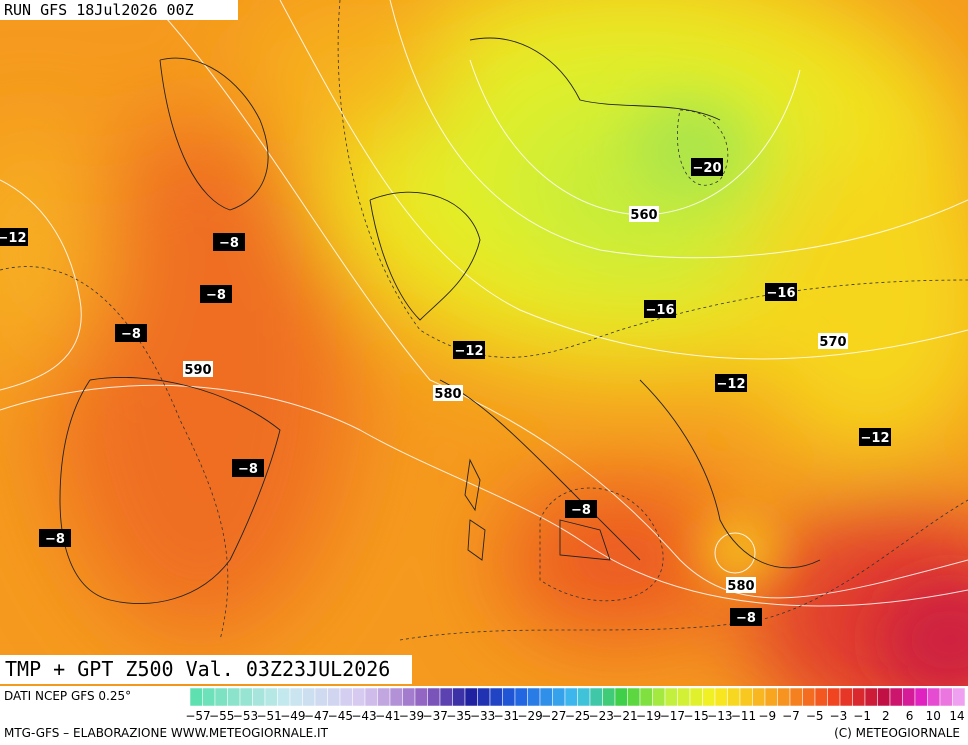 The width and height of the screenshot is (968, 745). I want to click on scale-label: −41, so click(387, 716).